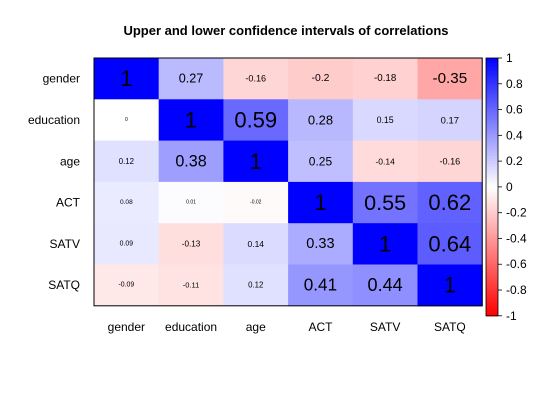 The width and height of the screenshot is (540, 400). Describe the element at coordinates (64, 285) in the screenshot. I see `row-label: SATQ` at that location.